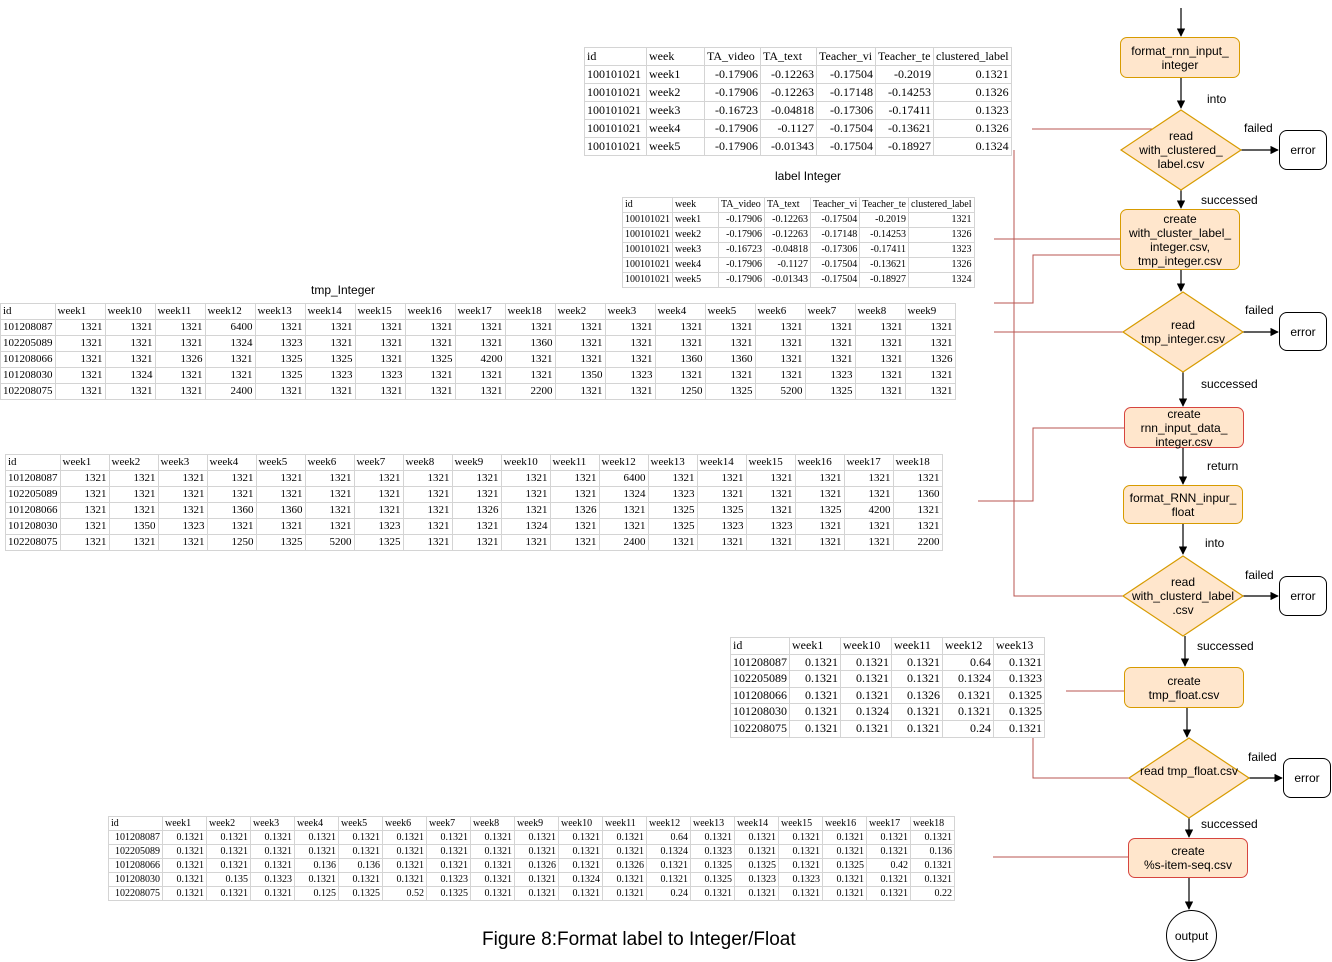 The height and width of the screenshot is (962, 1332). Describe the element at coordinates (904, 128) in the screenshot. I see `table-cell: -0.13621` at that location.